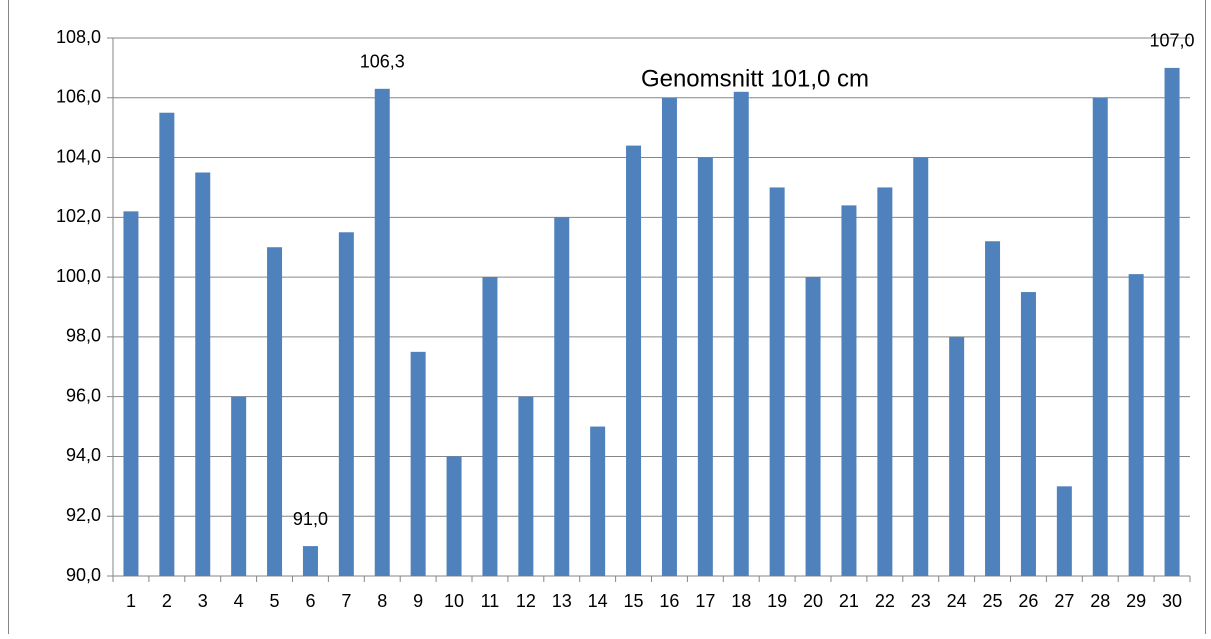  What do you see at coordinates (418, 601) in the screenshot?
I see `x-tick-label: 9` at bounding box center [418, 601].